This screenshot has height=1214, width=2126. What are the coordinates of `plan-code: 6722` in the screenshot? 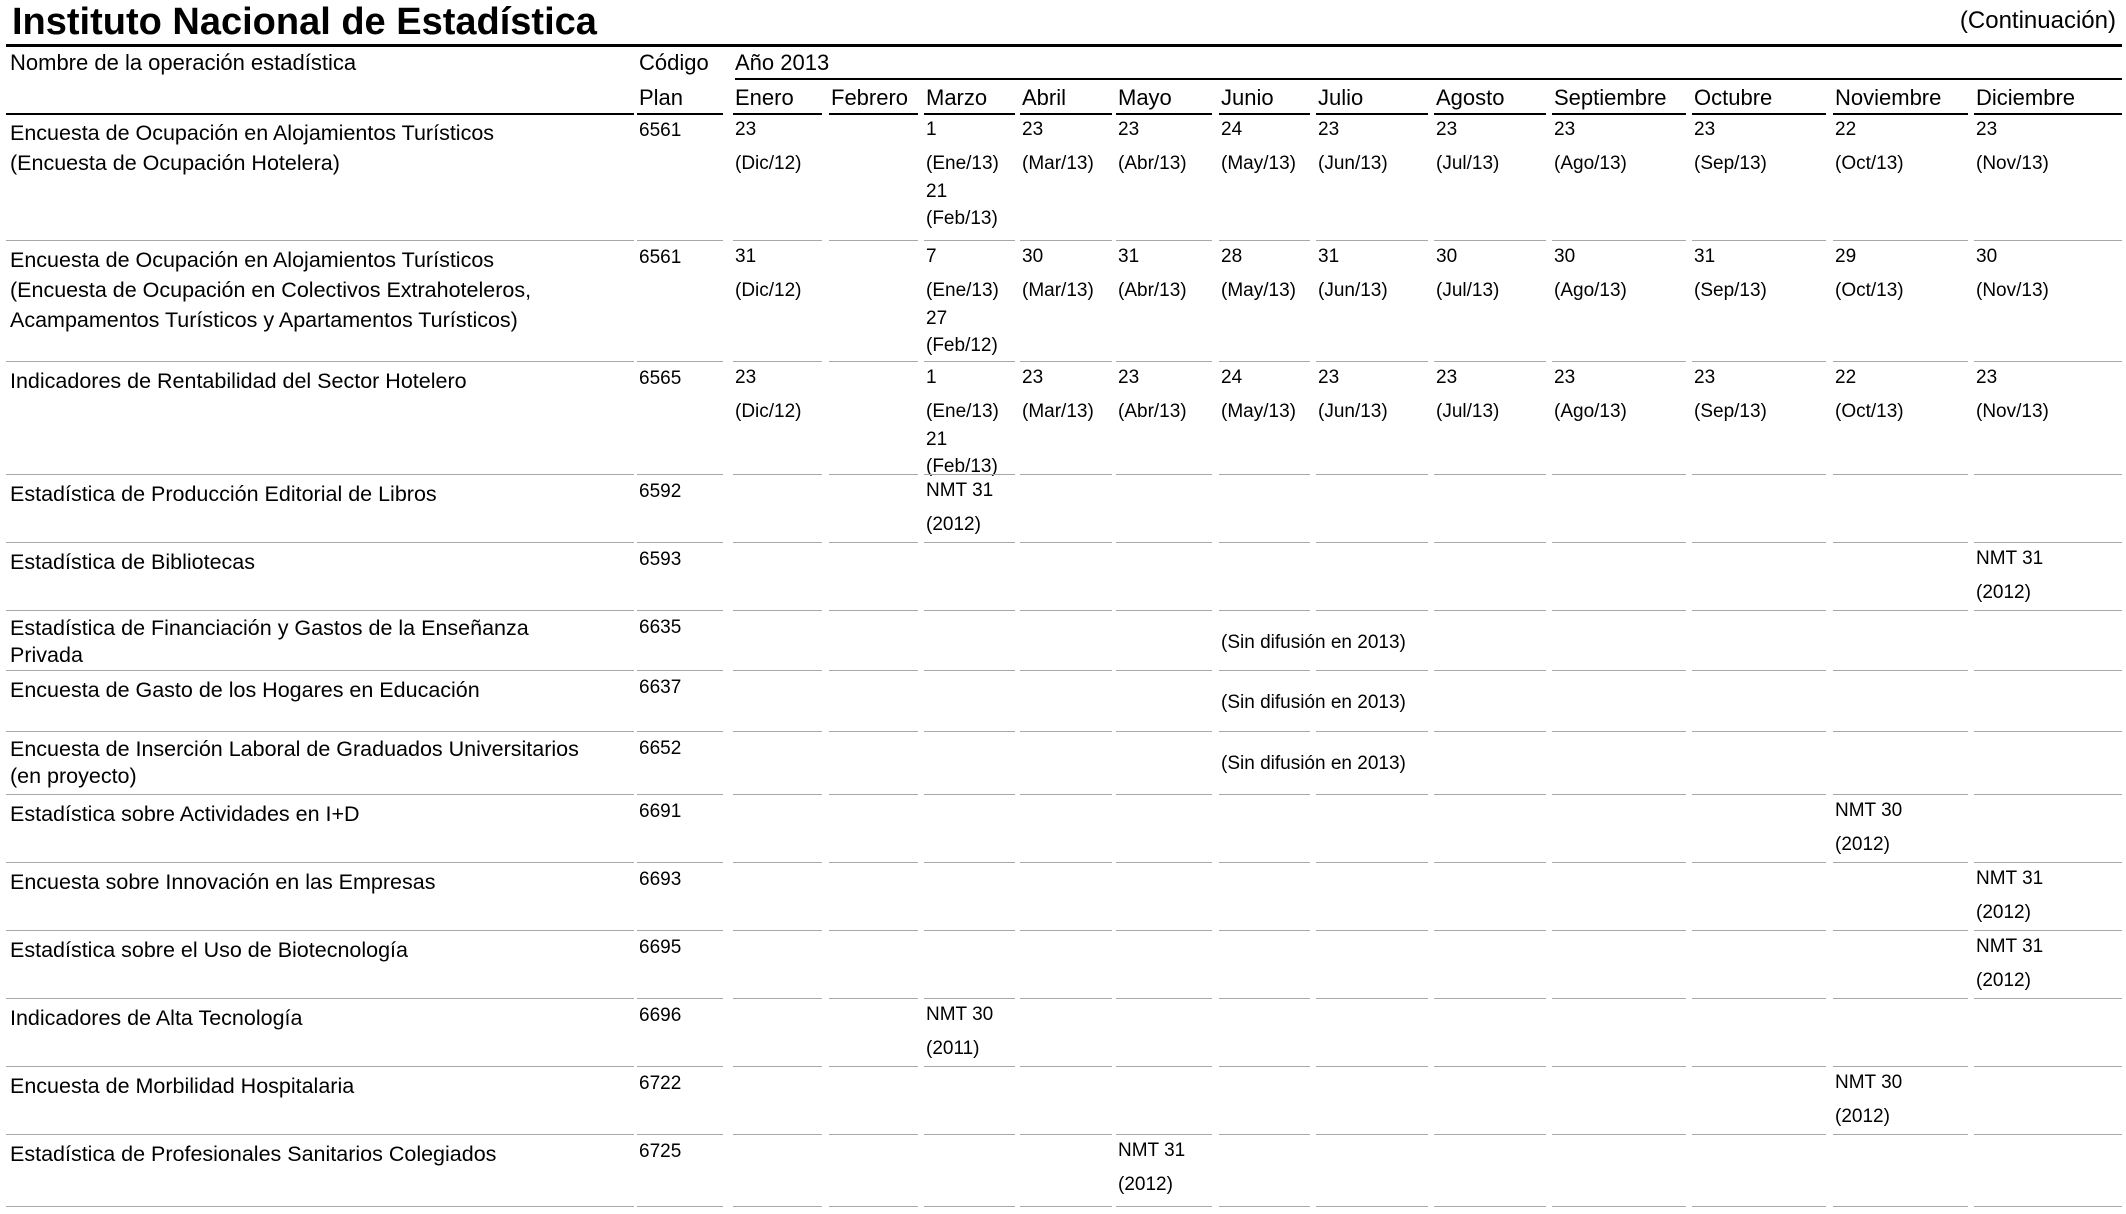 It's located at (660, 1083).